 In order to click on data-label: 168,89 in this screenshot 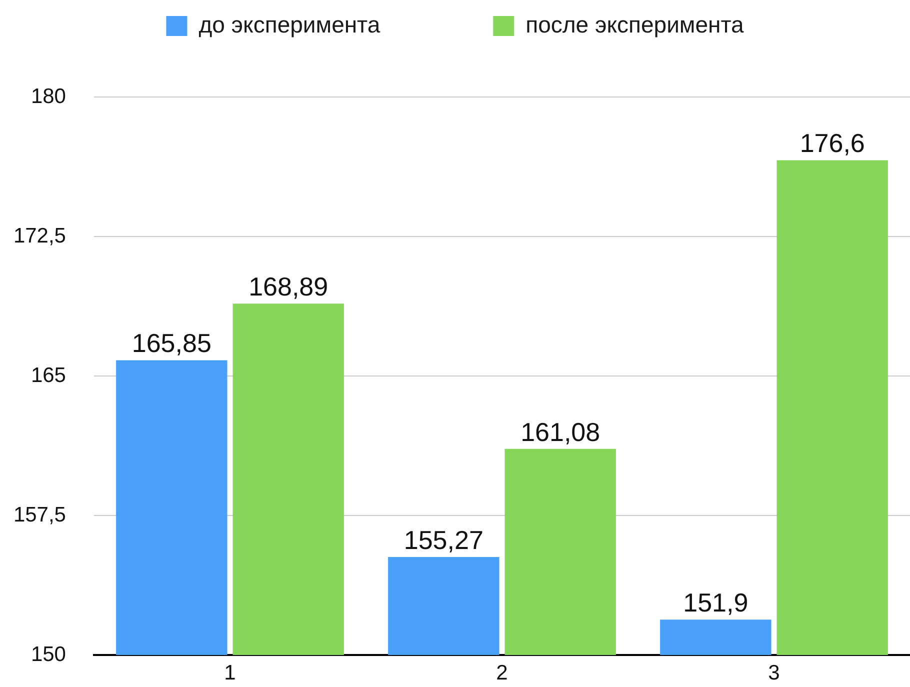, I will do `click(288, 287)`.